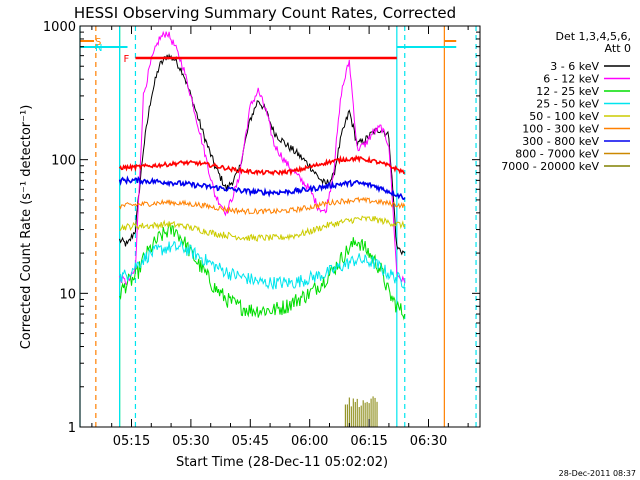  I want to click on x-tick-label: 06:30, so click(428, 441).